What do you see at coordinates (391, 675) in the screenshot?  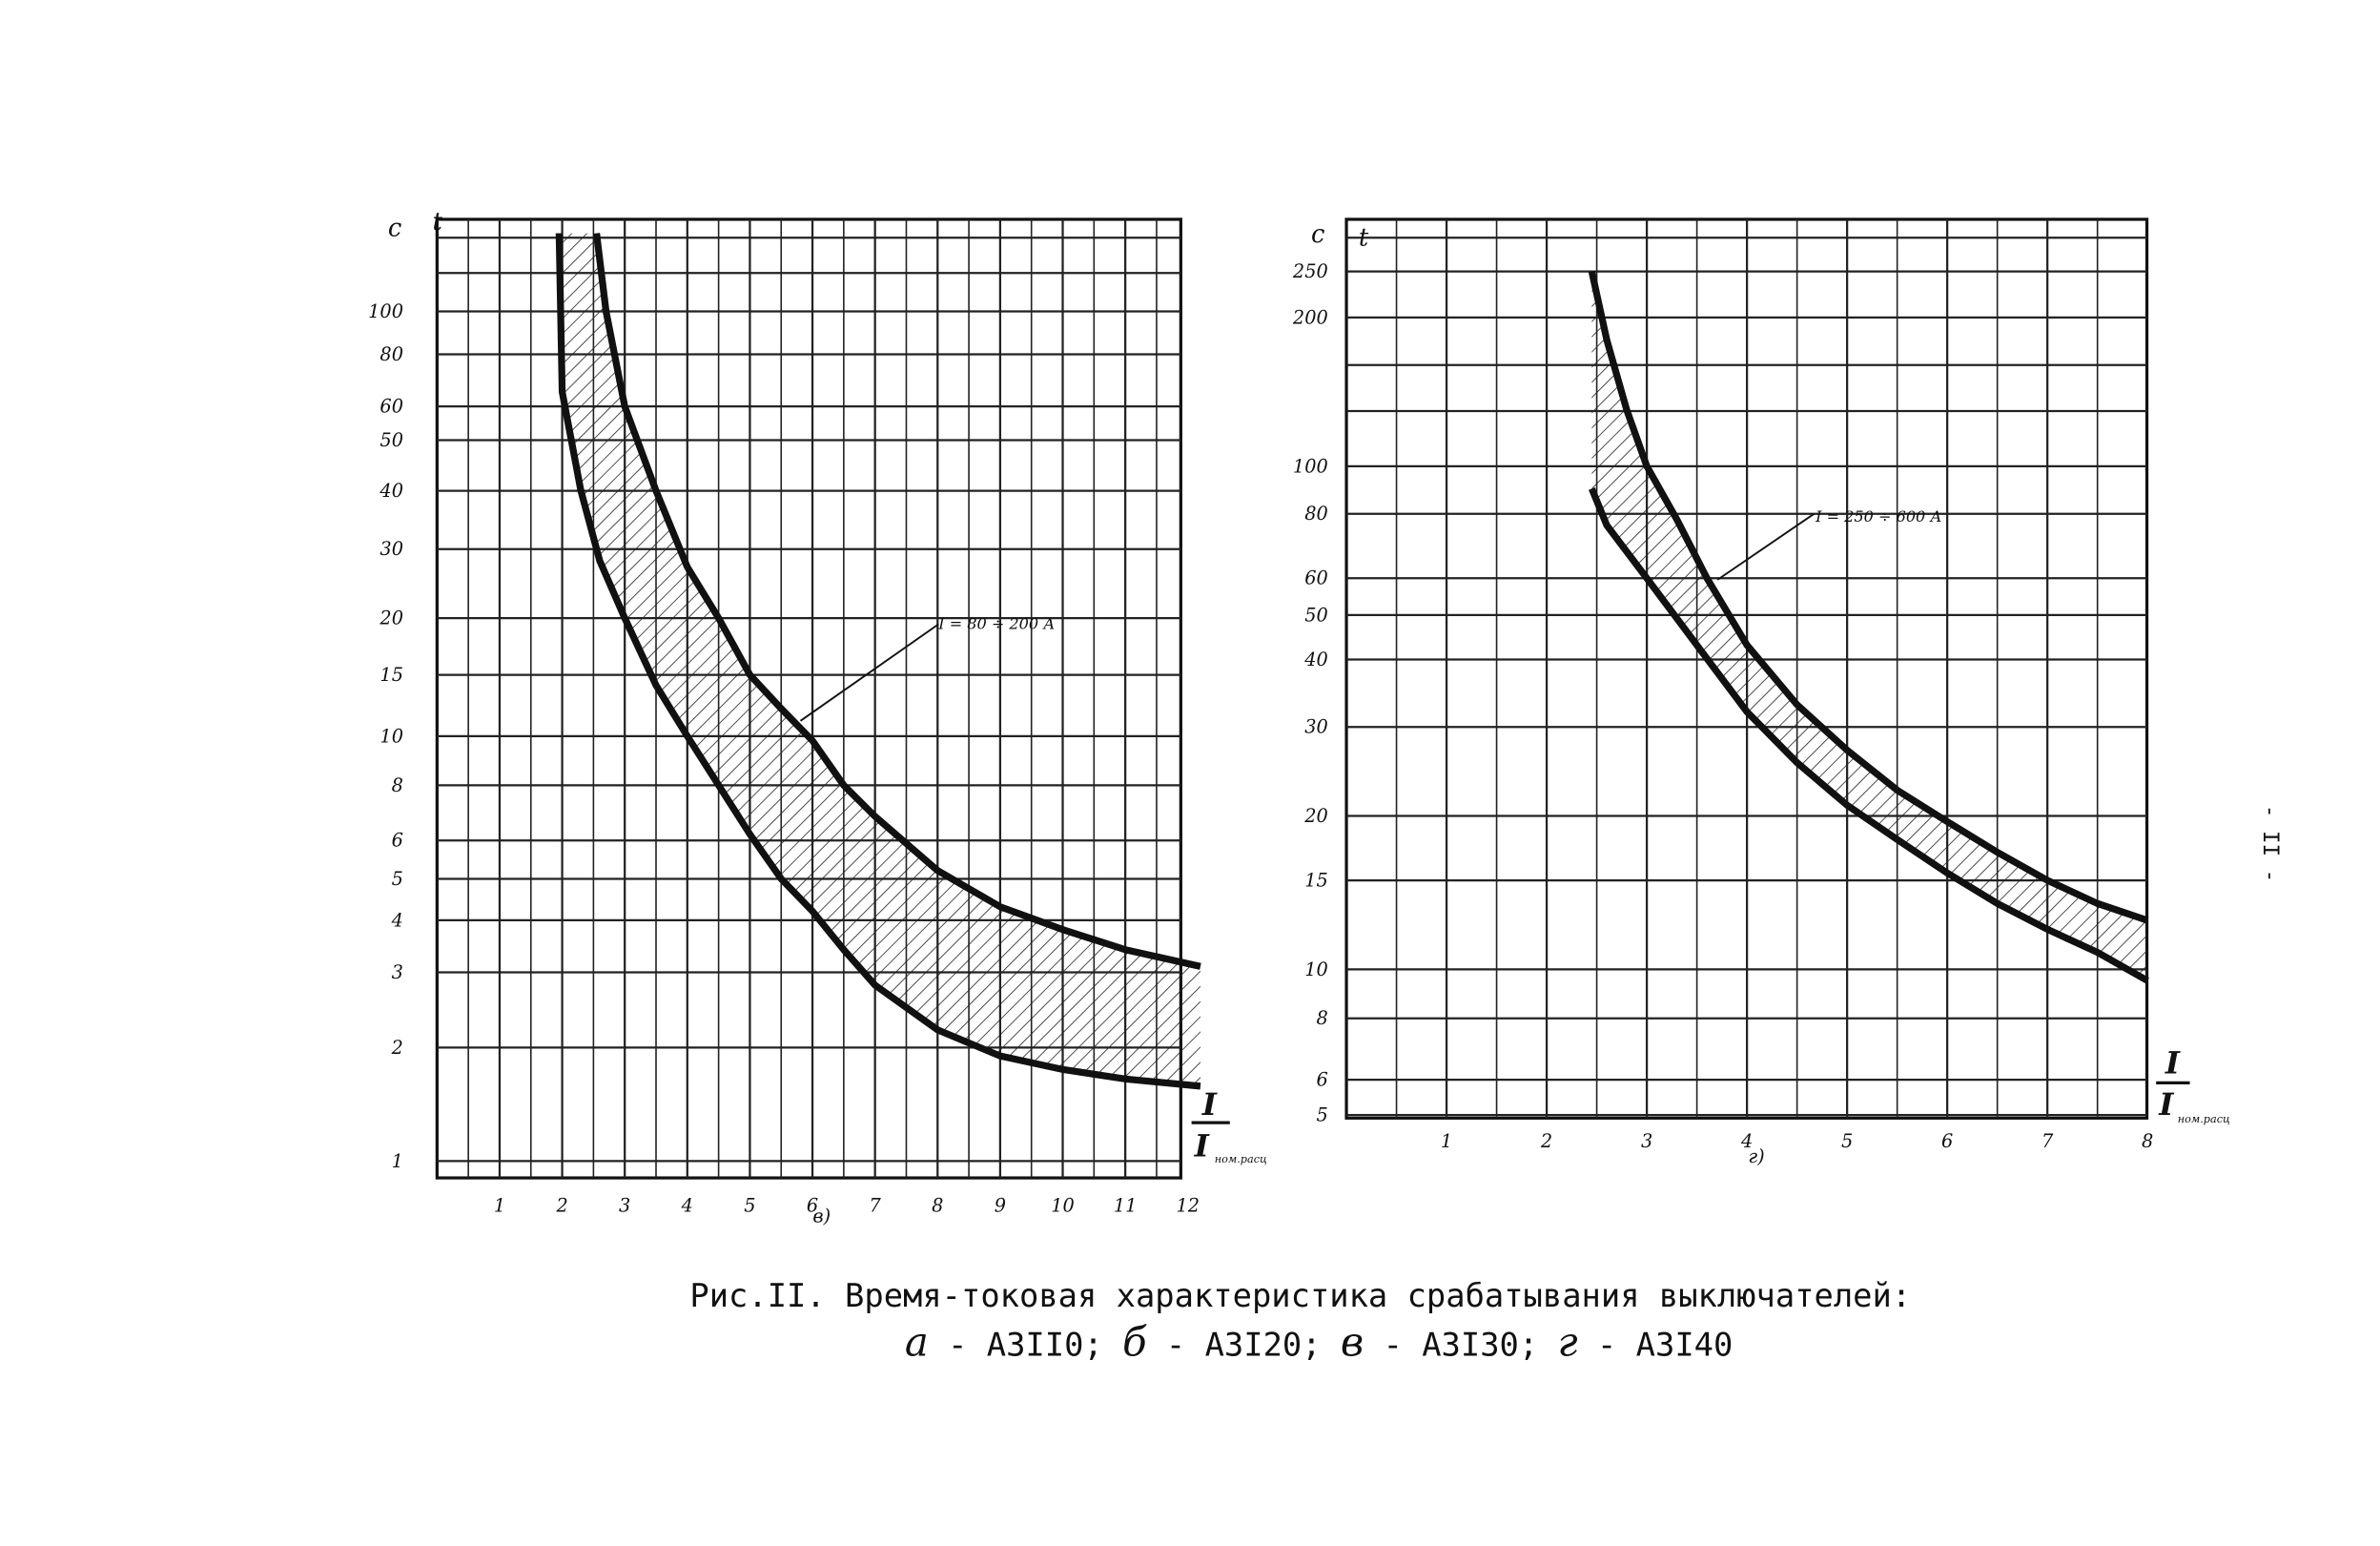 I see `chart-left-y-tick-label: 15` at bounding box center [391, 675].